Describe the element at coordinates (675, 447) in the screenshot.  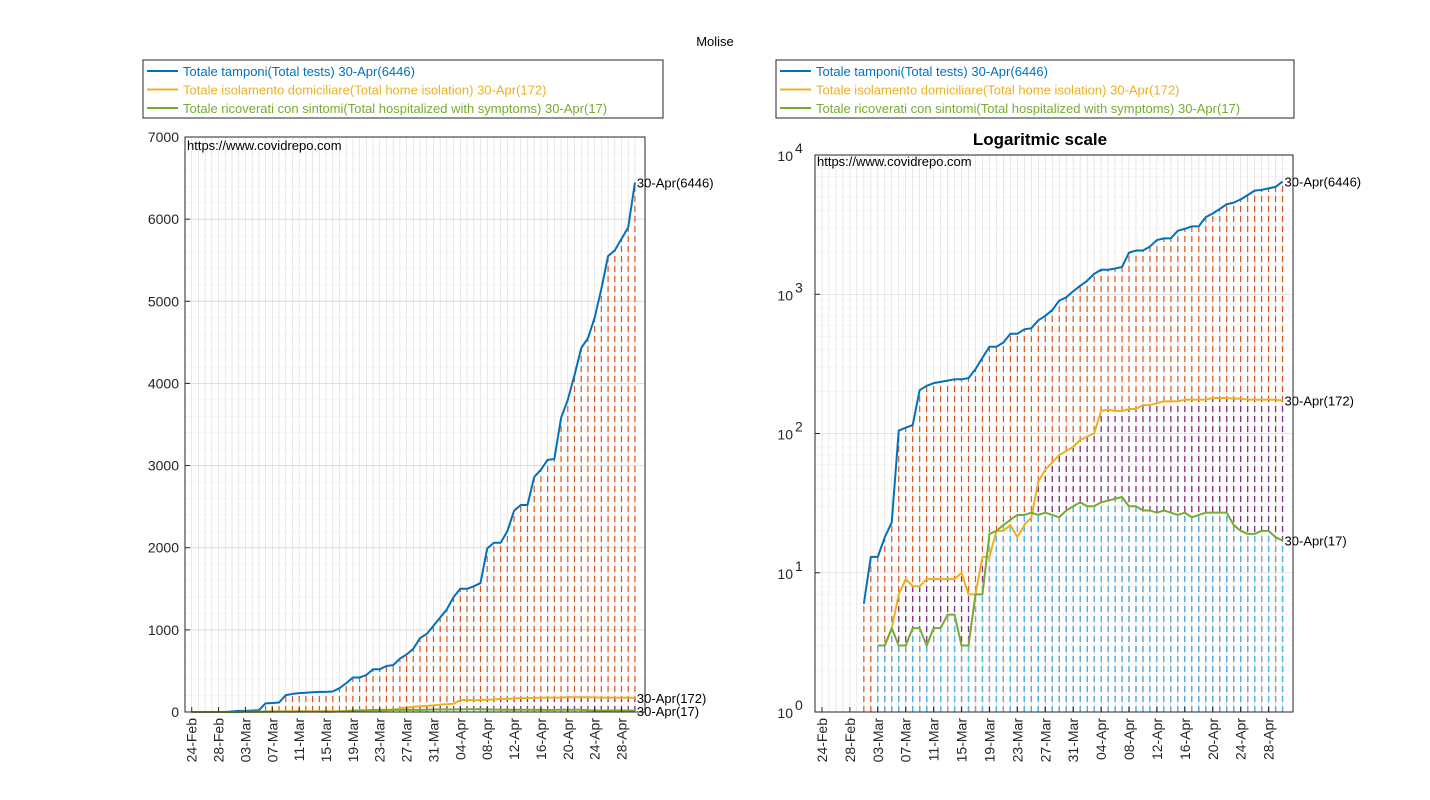
I see `end-labels: 30-Apr(6446) 30-Apr(172)30-Apr(17)` at that location.